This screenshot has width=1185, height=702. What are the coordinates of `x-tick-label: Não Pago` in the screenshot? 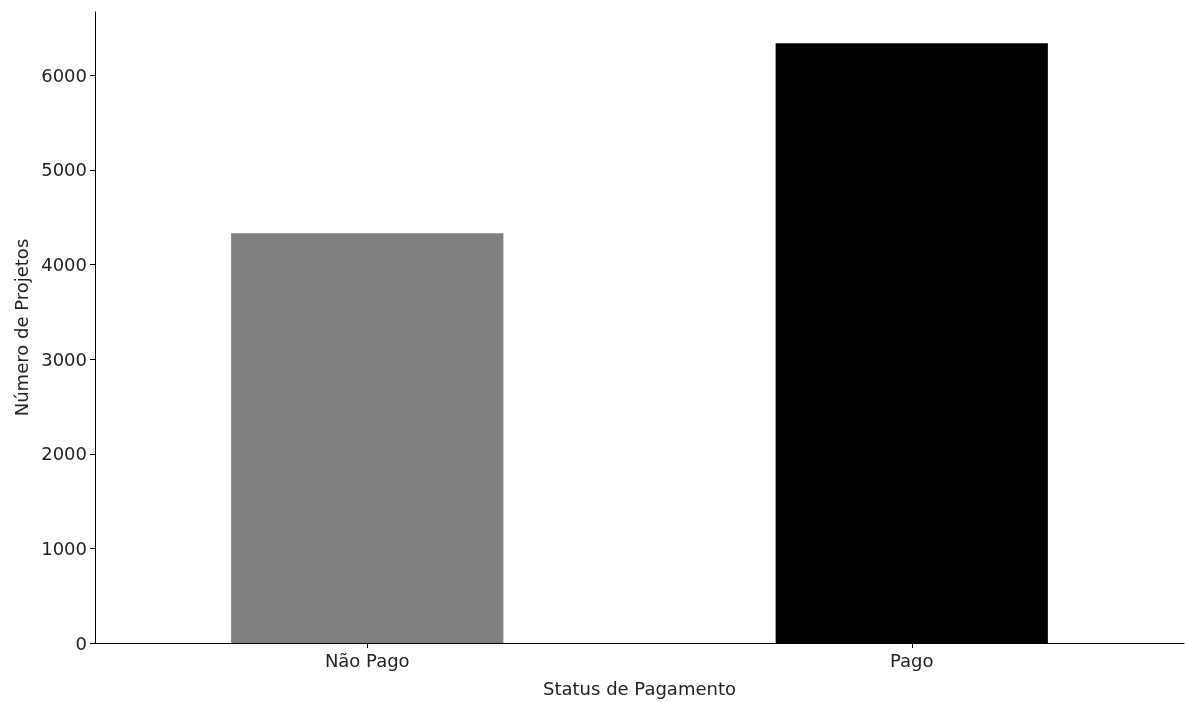 It's located at (367, 660).